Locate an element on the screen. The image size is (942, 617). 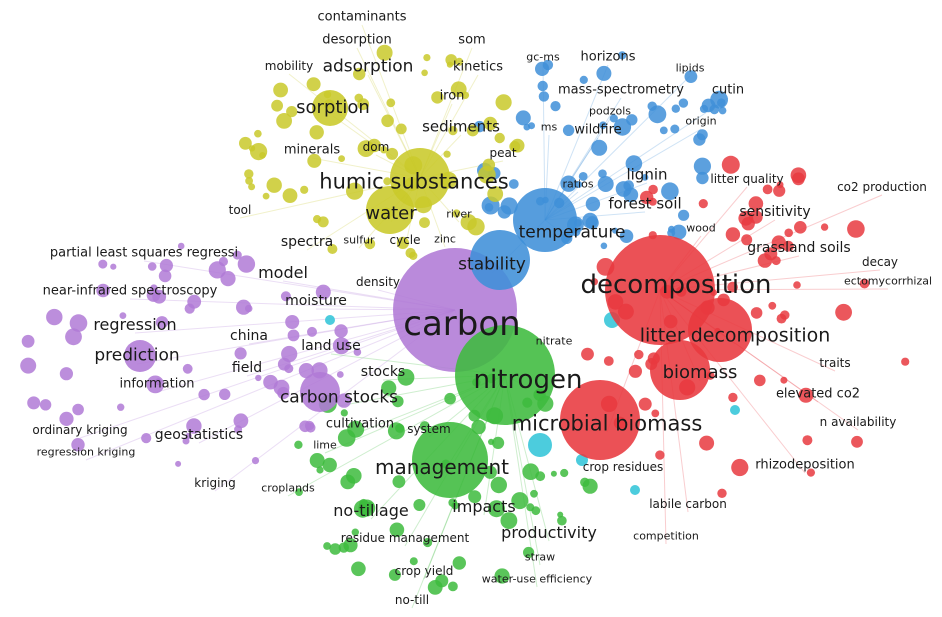
label-regression: regression is located at coordinates (135, 324).